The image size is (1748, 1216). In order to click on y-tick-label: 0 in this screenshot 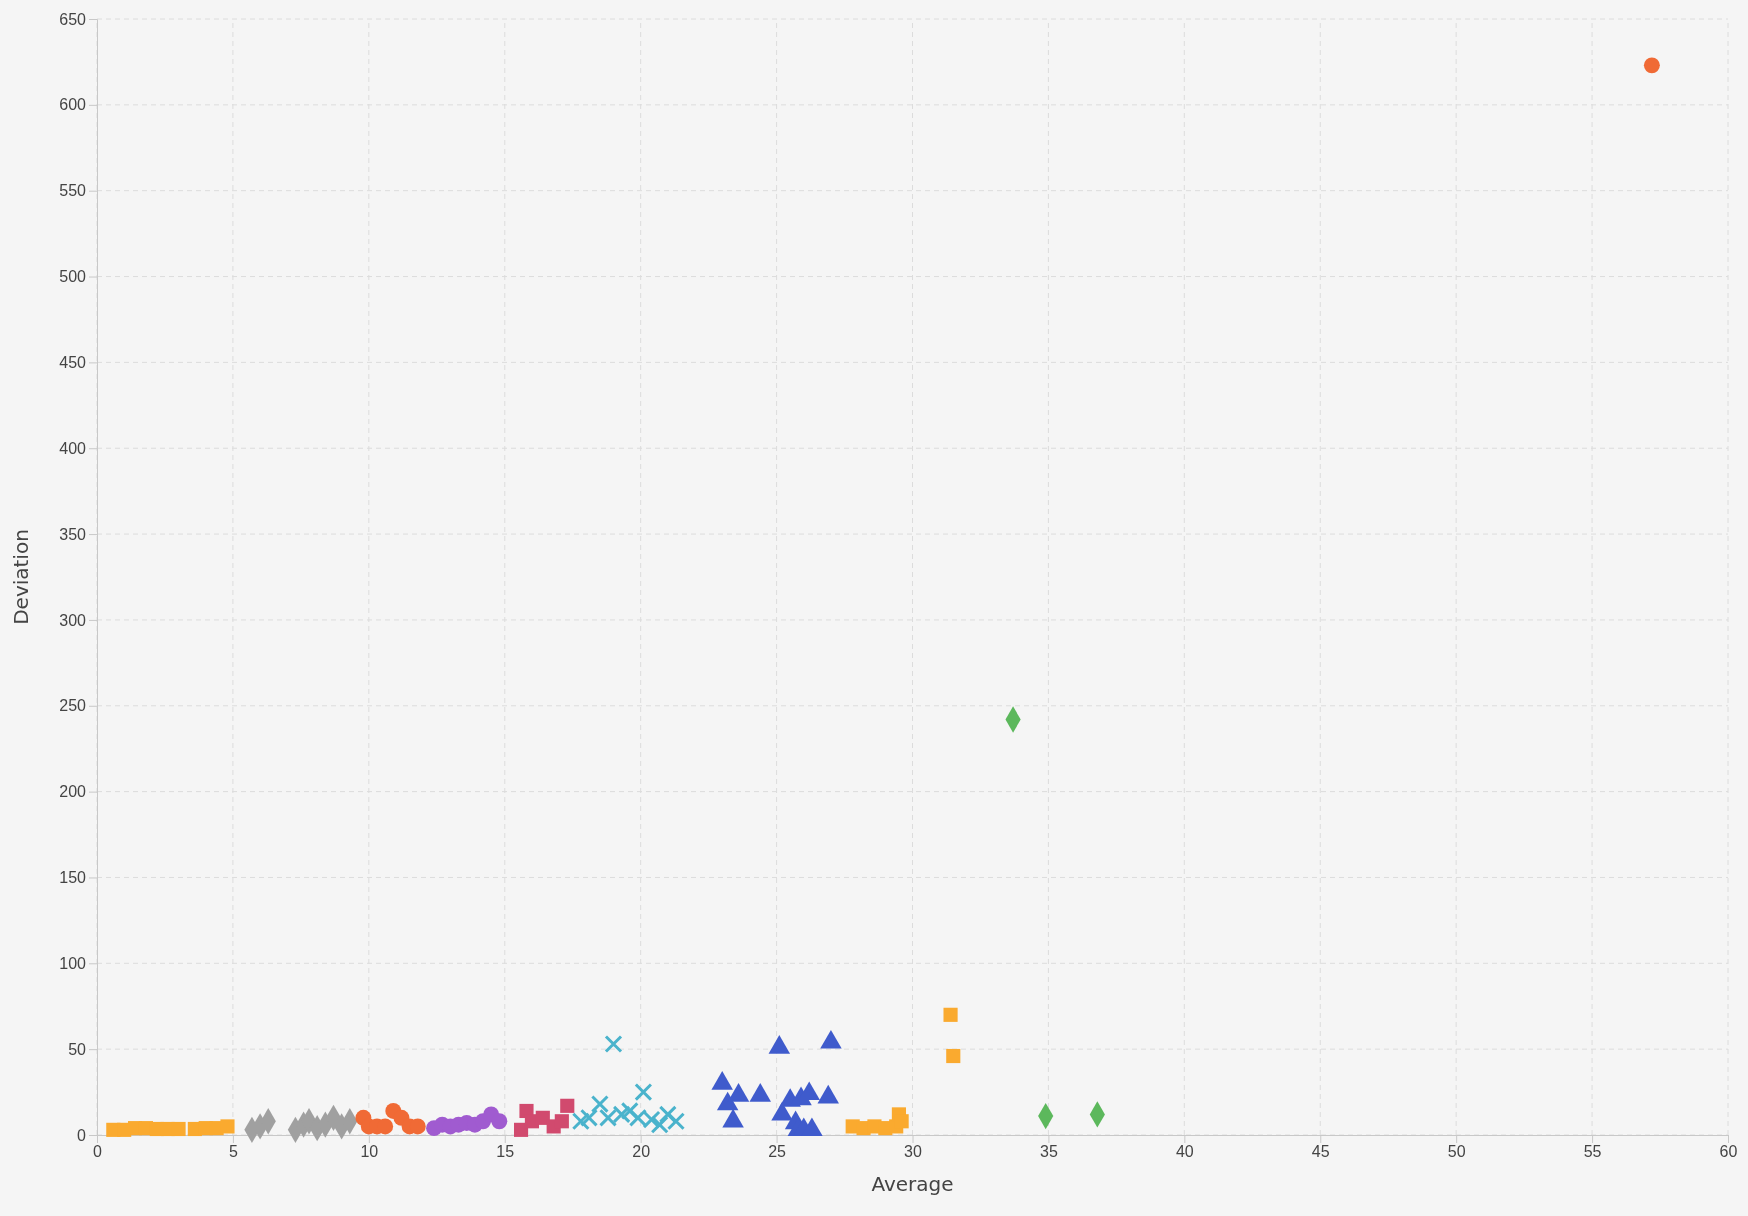, I will do `click(82, 1135)`.